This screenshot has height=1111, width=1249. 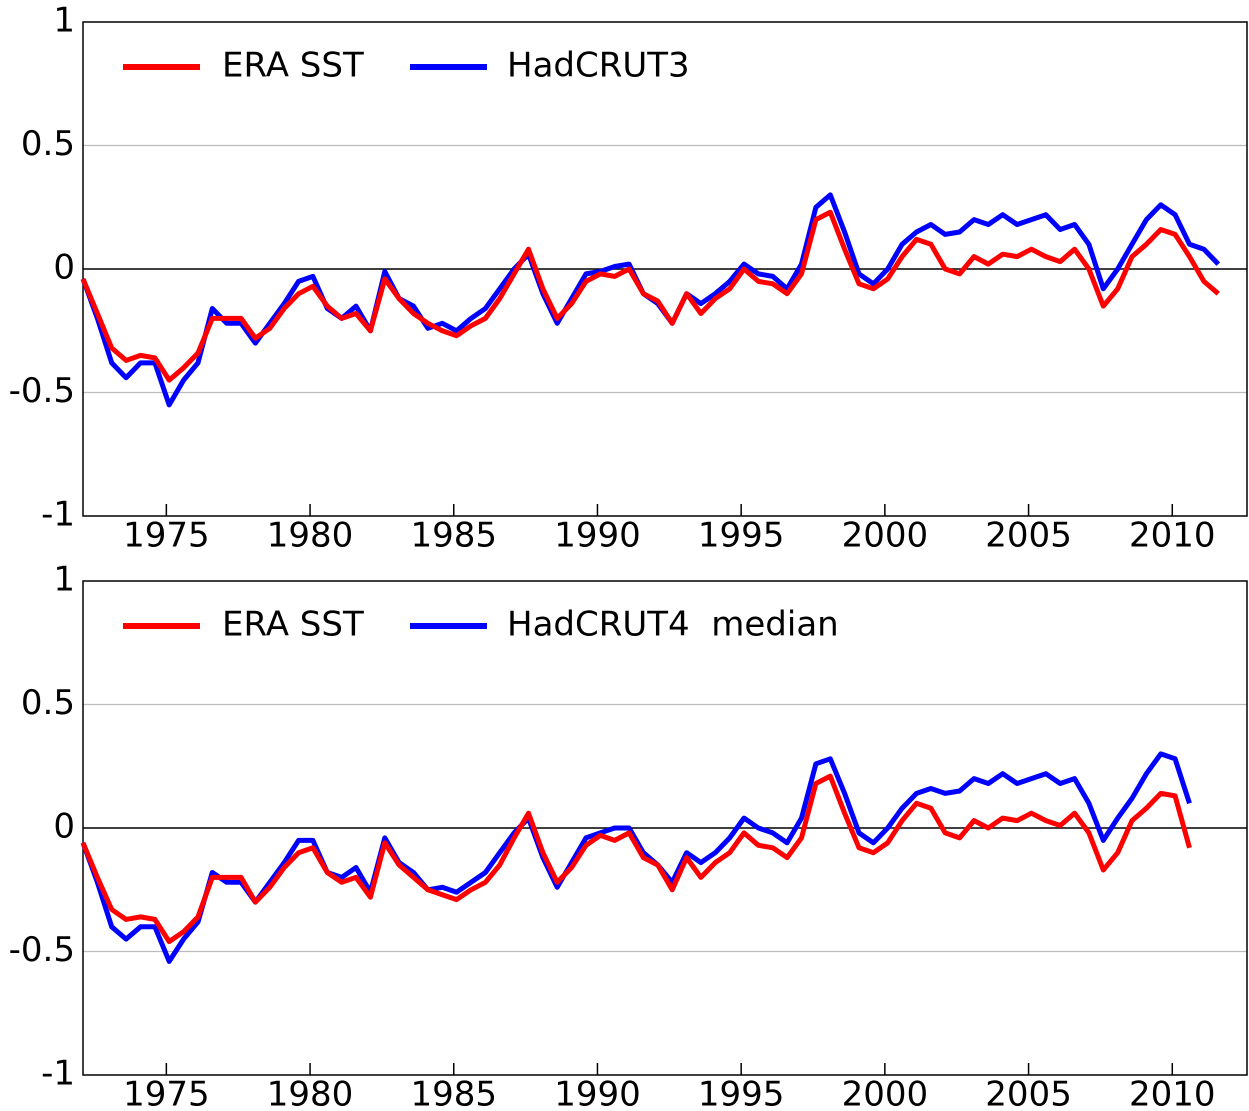 I want to click on legend-label: HadCRUT4 median, so click(x=673, y=625).